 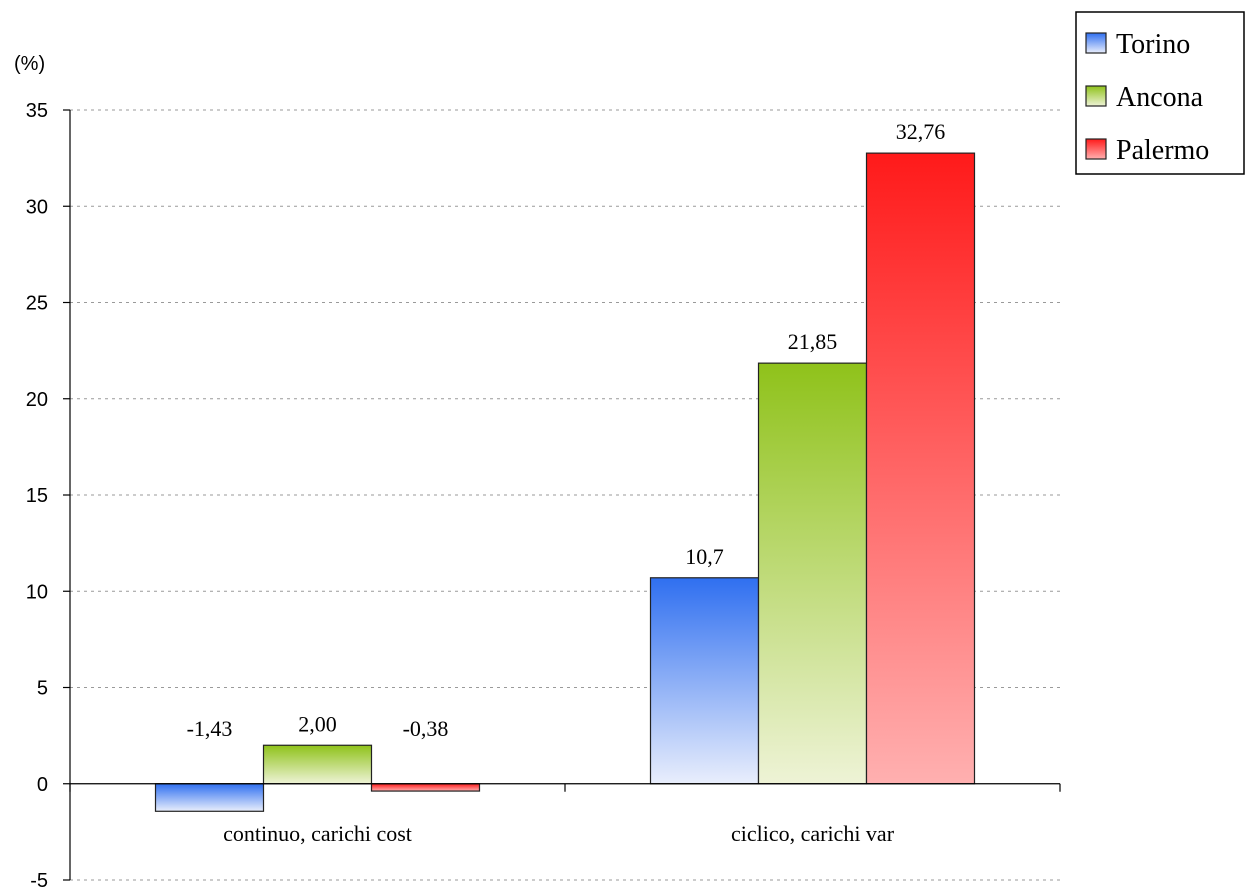 What do you see at coordinates (317, 833) in the screenshot?
I see `category-label: continuo, carichi cost` at bounding box center [317, 833].